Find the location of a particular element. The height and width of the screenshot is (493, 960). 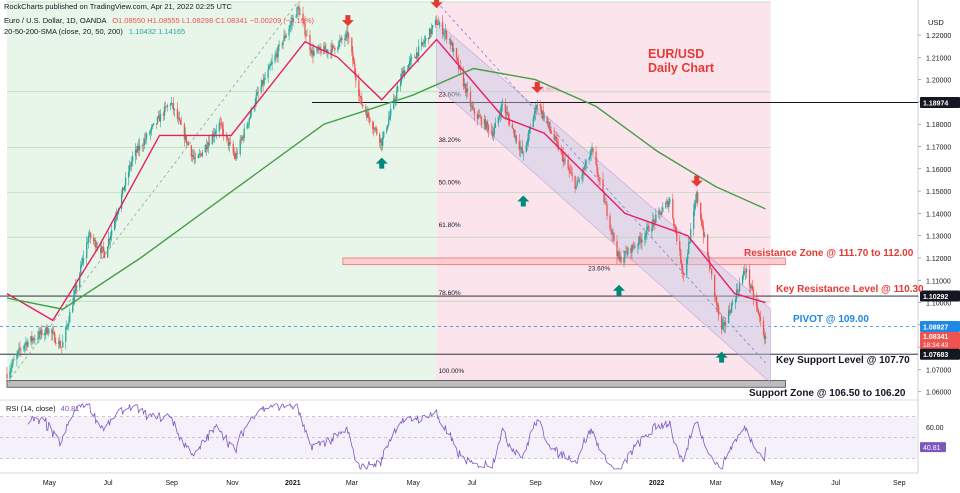

rsi-name: RSI (14, close) is located at coordinates (31, 408).